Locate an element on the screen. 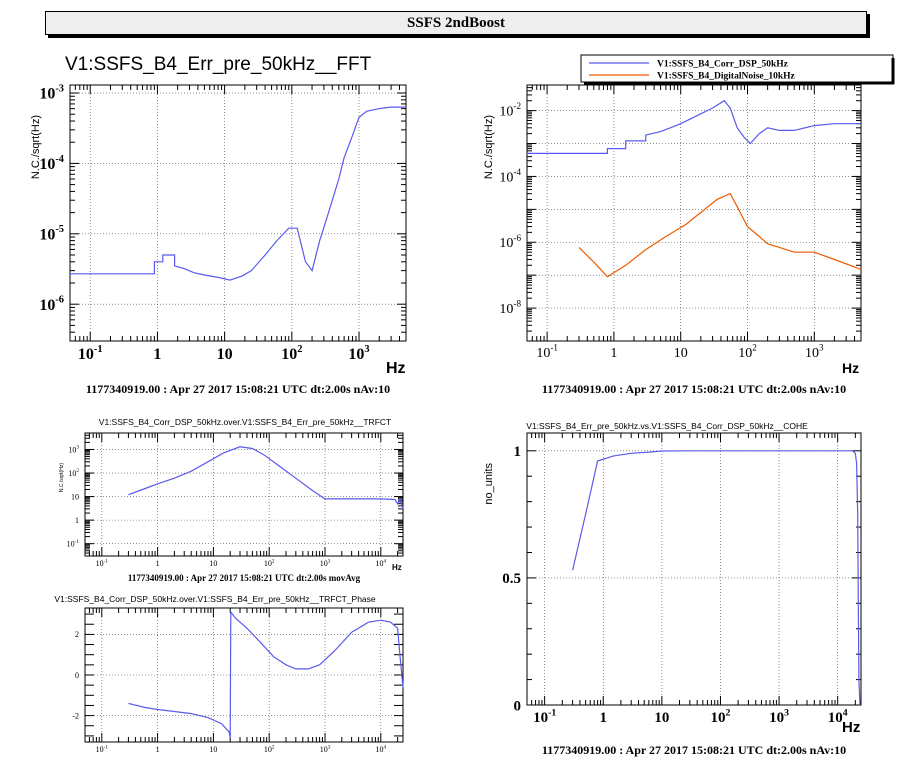  ticks-p4 is located at coordinates (243, 675).